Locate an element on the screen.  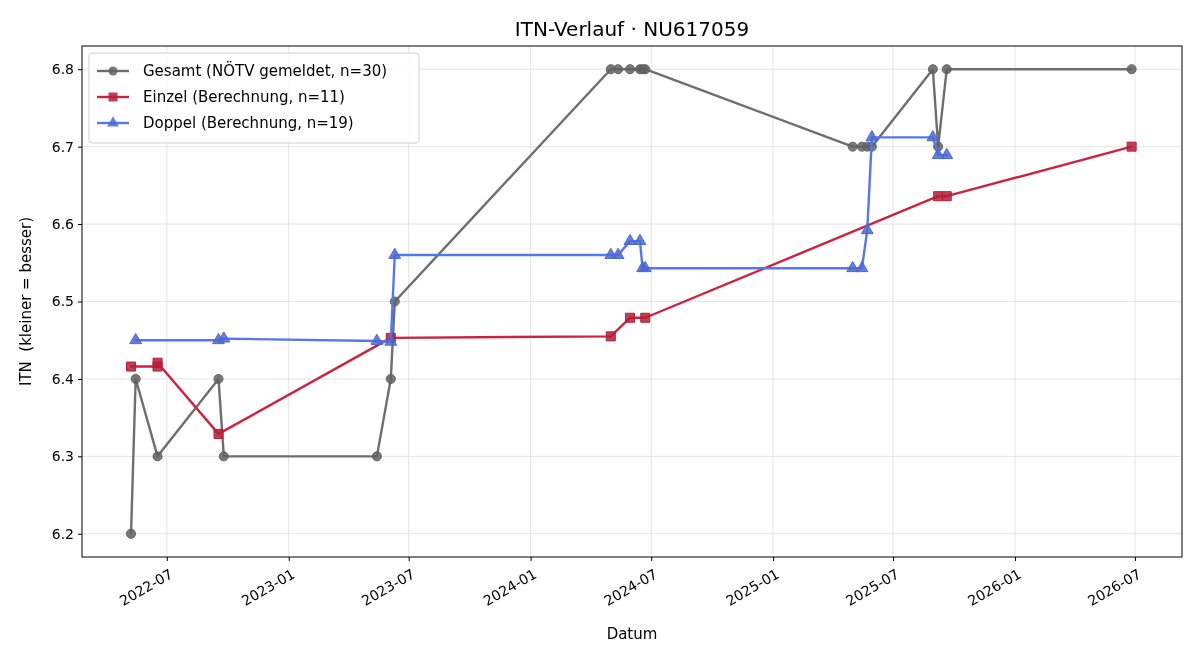
y-tick-label: 6.8 is located at coordinates (62, 69).